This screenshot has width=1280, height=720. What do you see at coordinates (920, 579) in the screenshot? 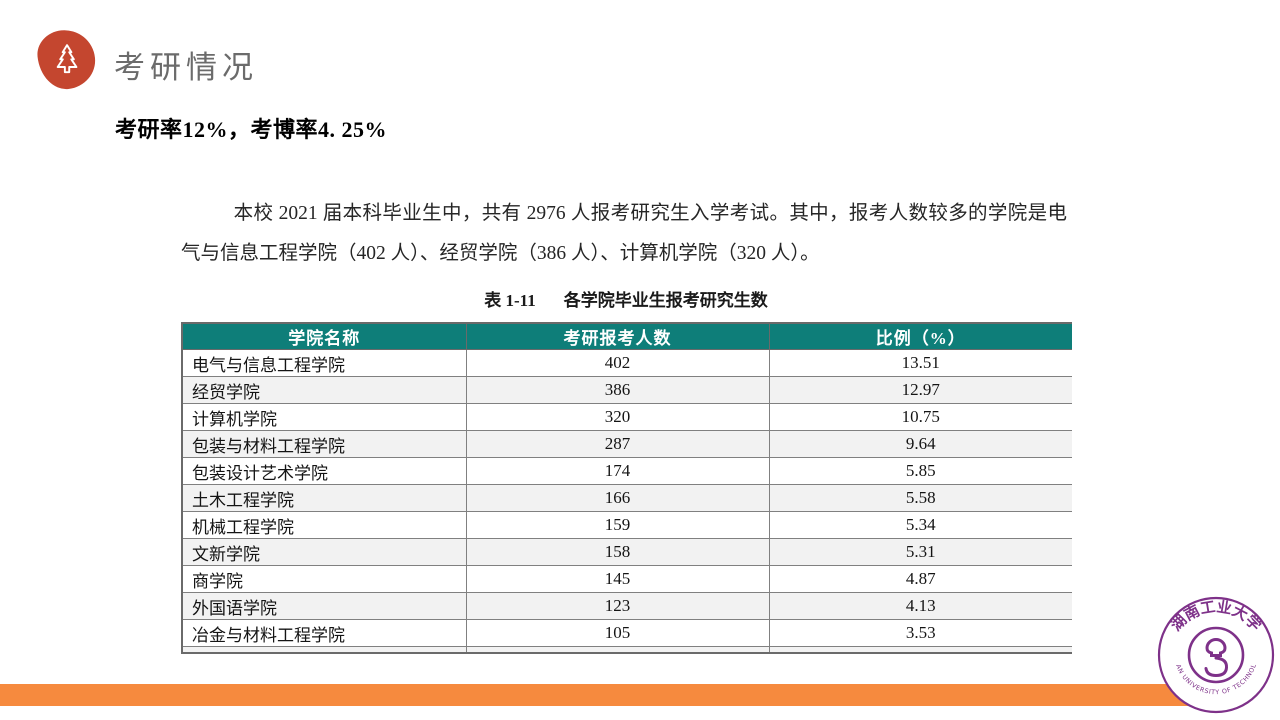
I see `cell-ratio: 4.87` at bounding box center [920, 579].